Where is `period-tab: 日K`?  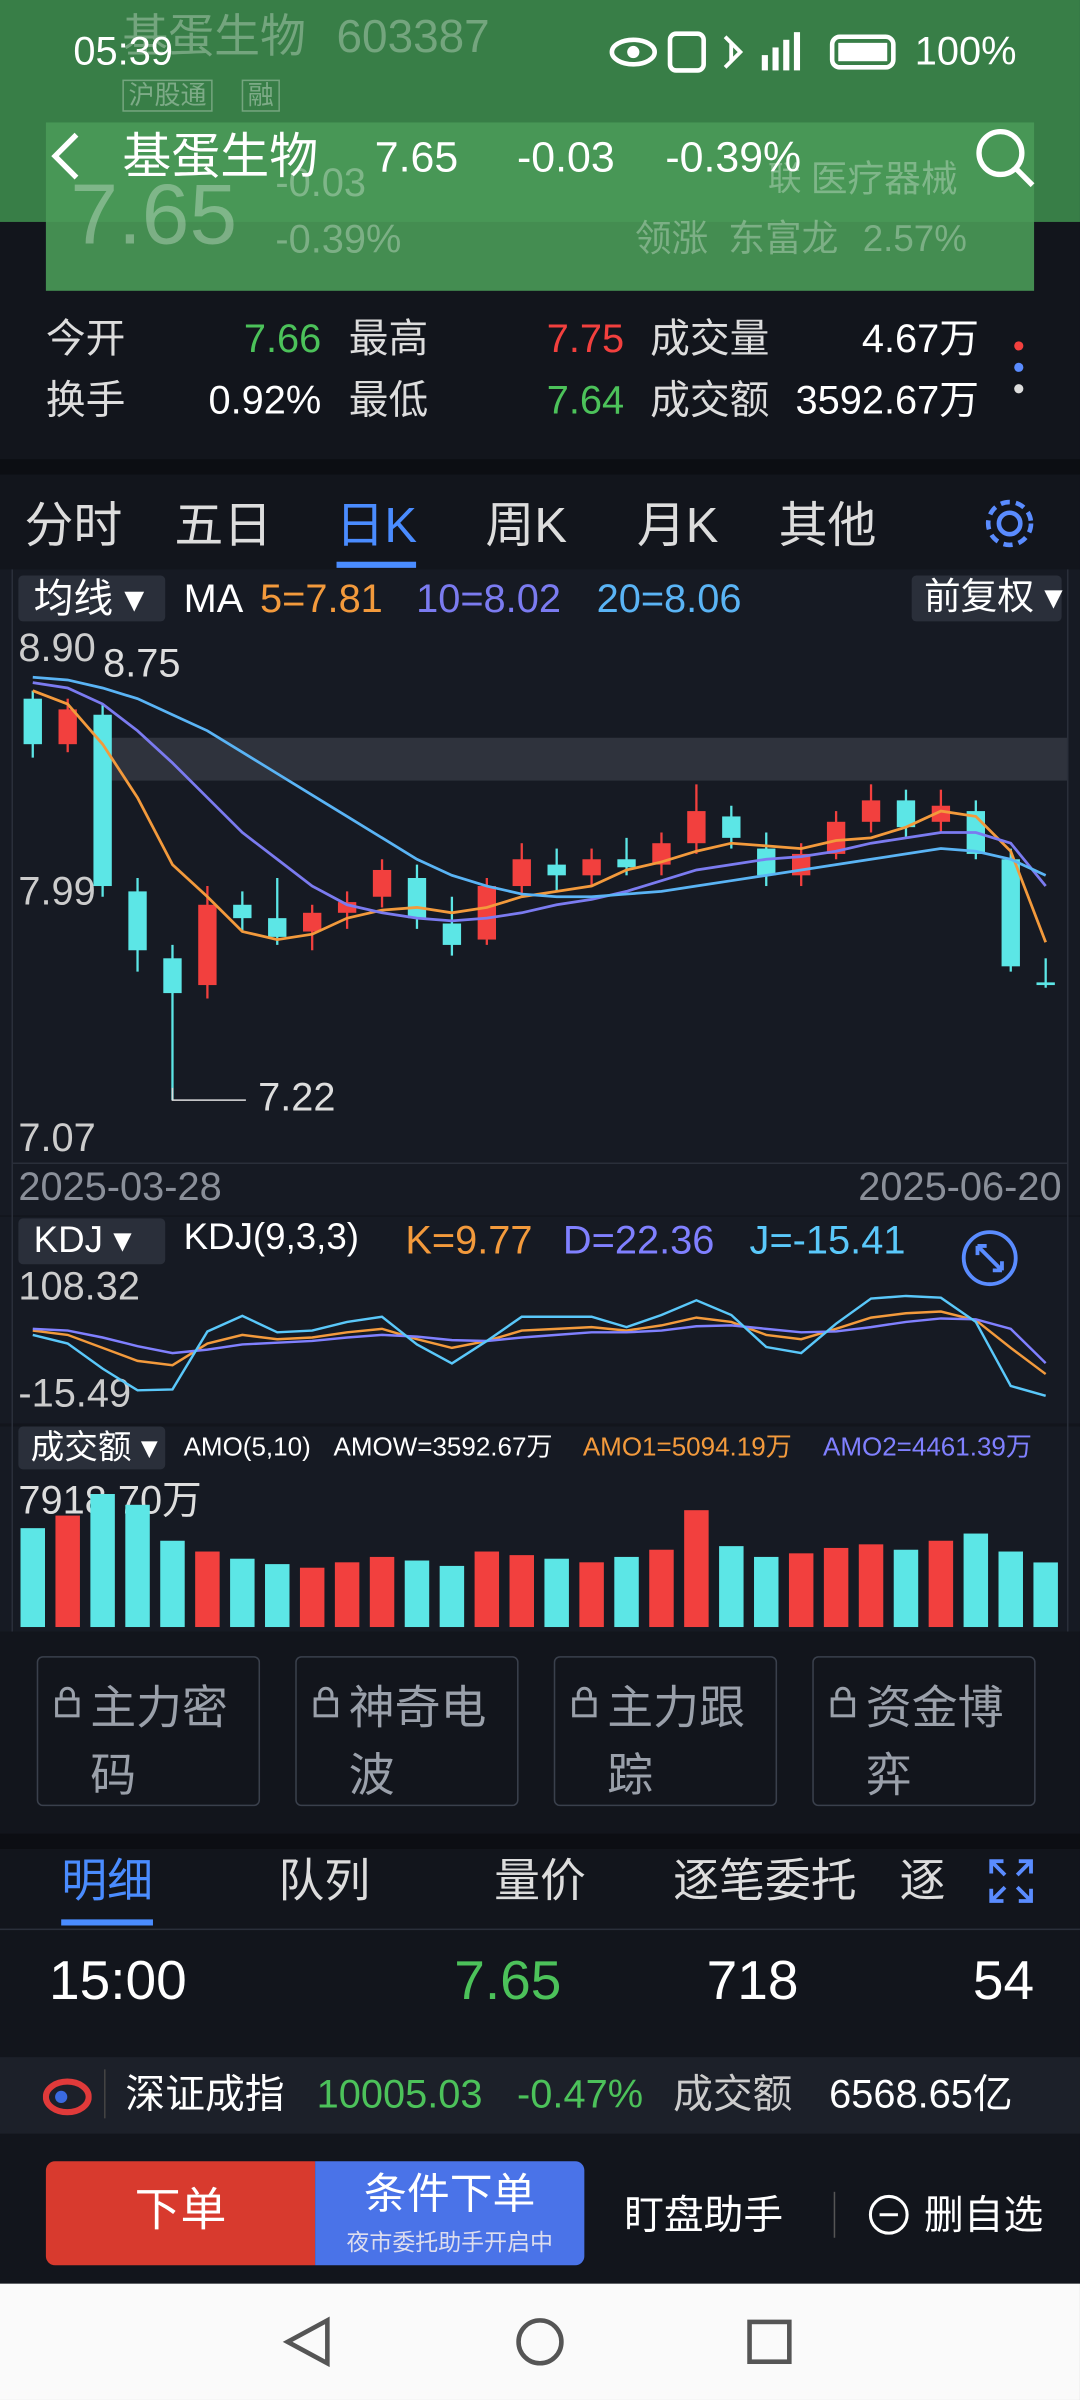
period-tab: 日K is located at coordinates (376, 525).